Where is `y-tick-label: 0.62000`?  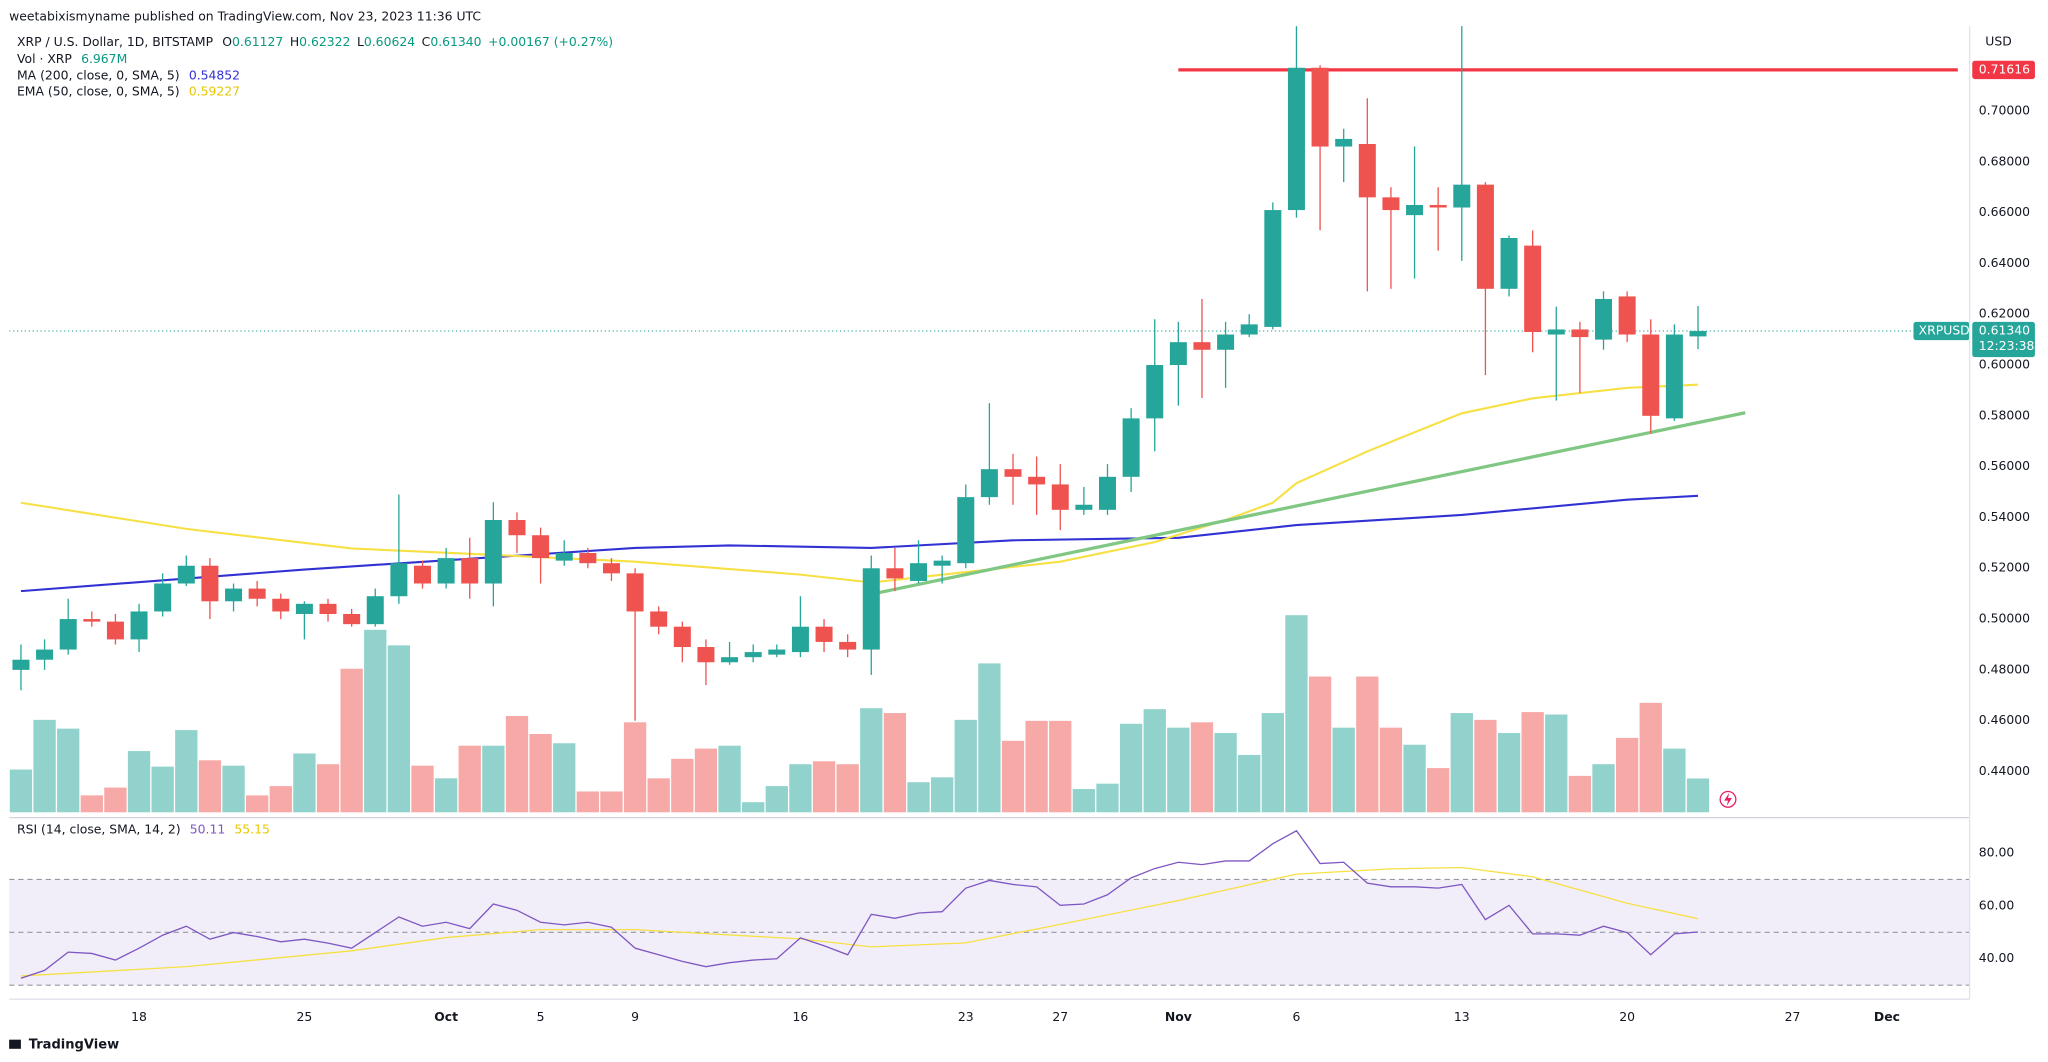 y-tick-label: 0.62000 is located at coordinates (2004, 313).